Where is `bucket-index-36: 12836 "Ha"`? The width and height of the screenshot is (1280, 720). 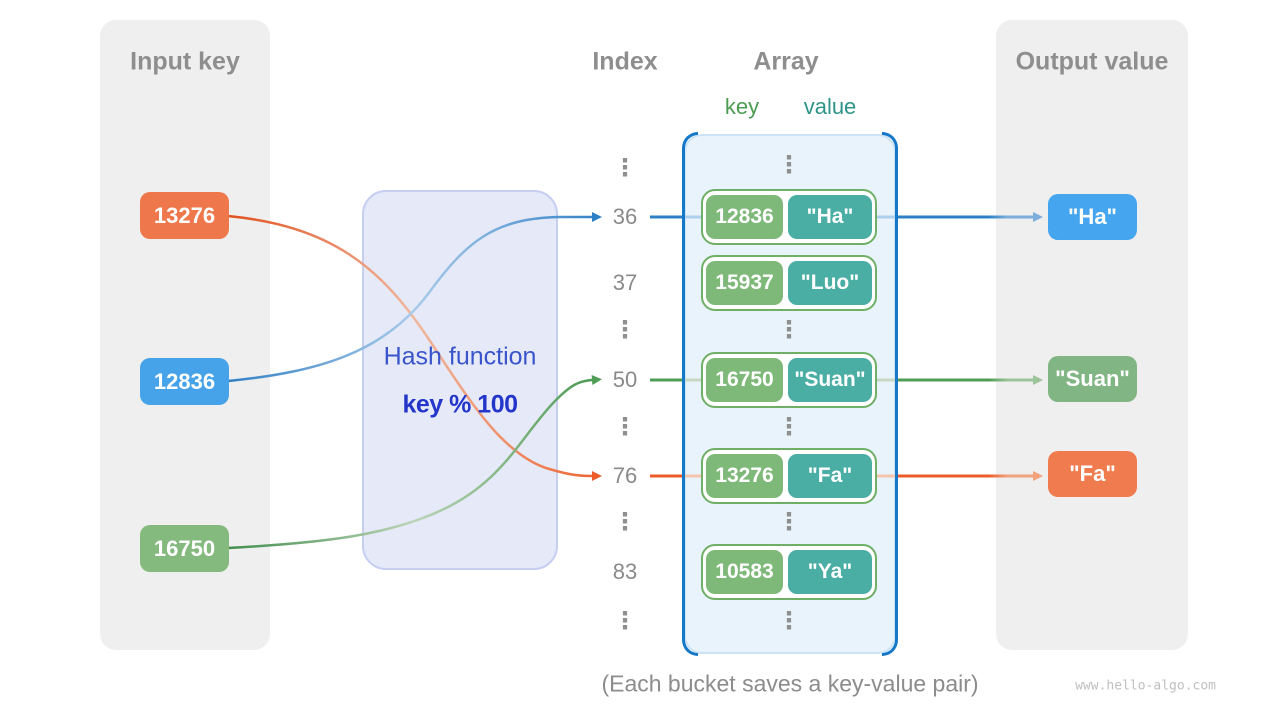
bucket-index-36: 12836 "Ha" is located at coordinates (789, 217).